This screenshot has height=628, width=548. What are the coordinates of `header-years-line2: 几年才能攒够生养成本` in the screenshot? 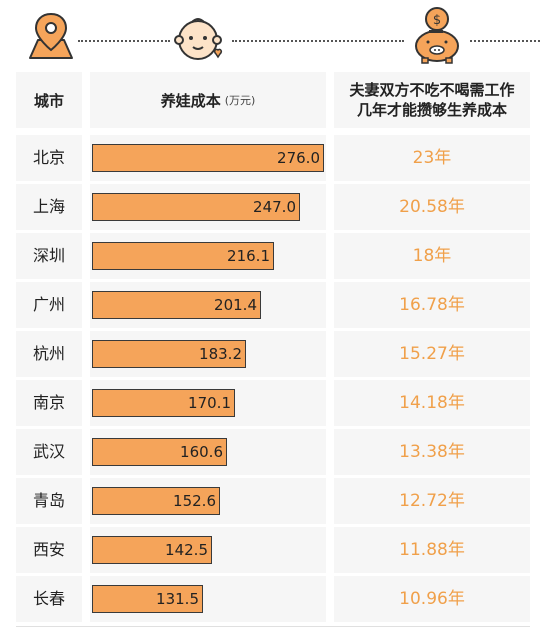 It's located at (431, 110).